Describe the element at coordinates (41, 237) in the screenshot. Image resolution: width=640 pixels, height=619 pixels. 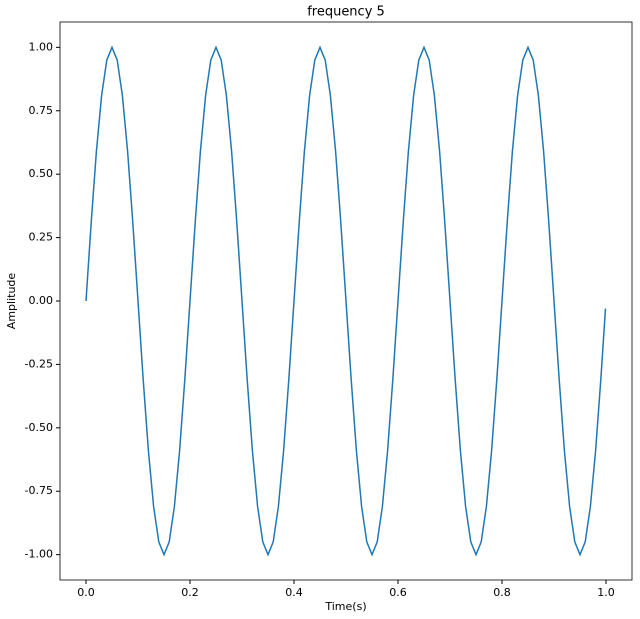
I see `y-tick-label: 0.25` at that location.